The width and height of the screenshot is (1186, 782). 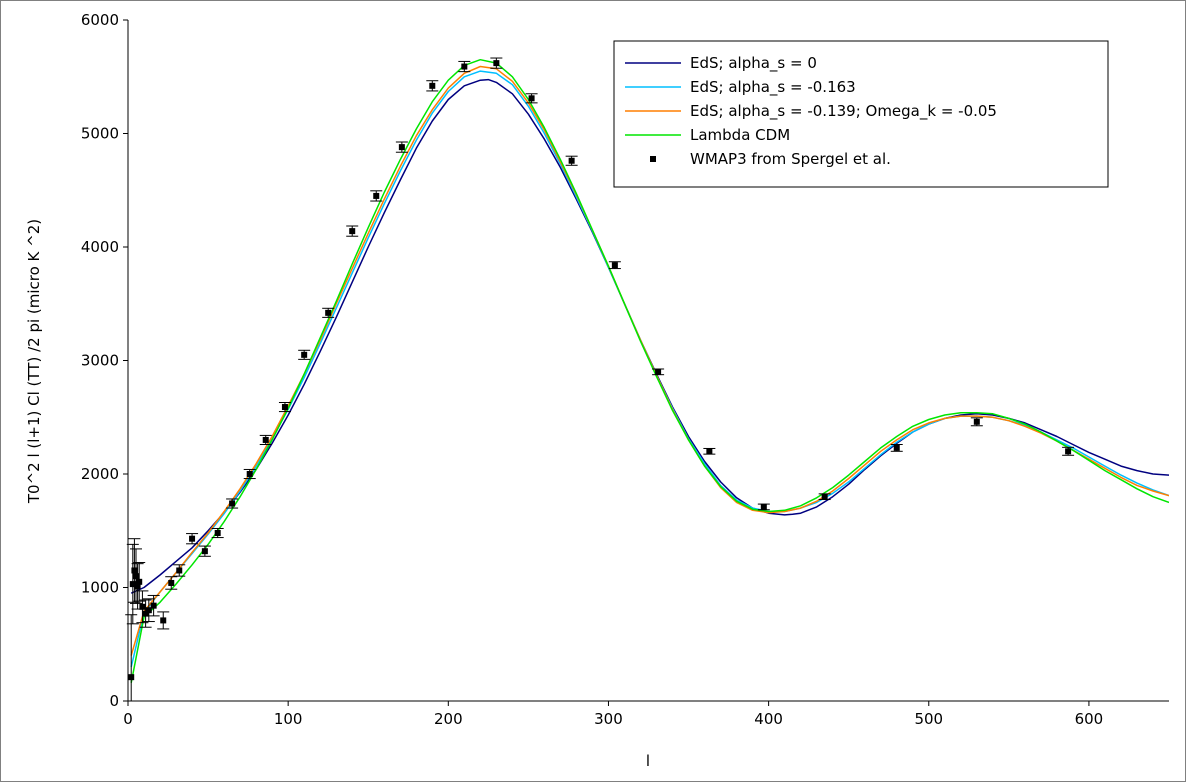 What do you see at coordinates (100, 474) in the screenshot?
I see `y-tick-label: 2000` at bounding box center [100, 474].